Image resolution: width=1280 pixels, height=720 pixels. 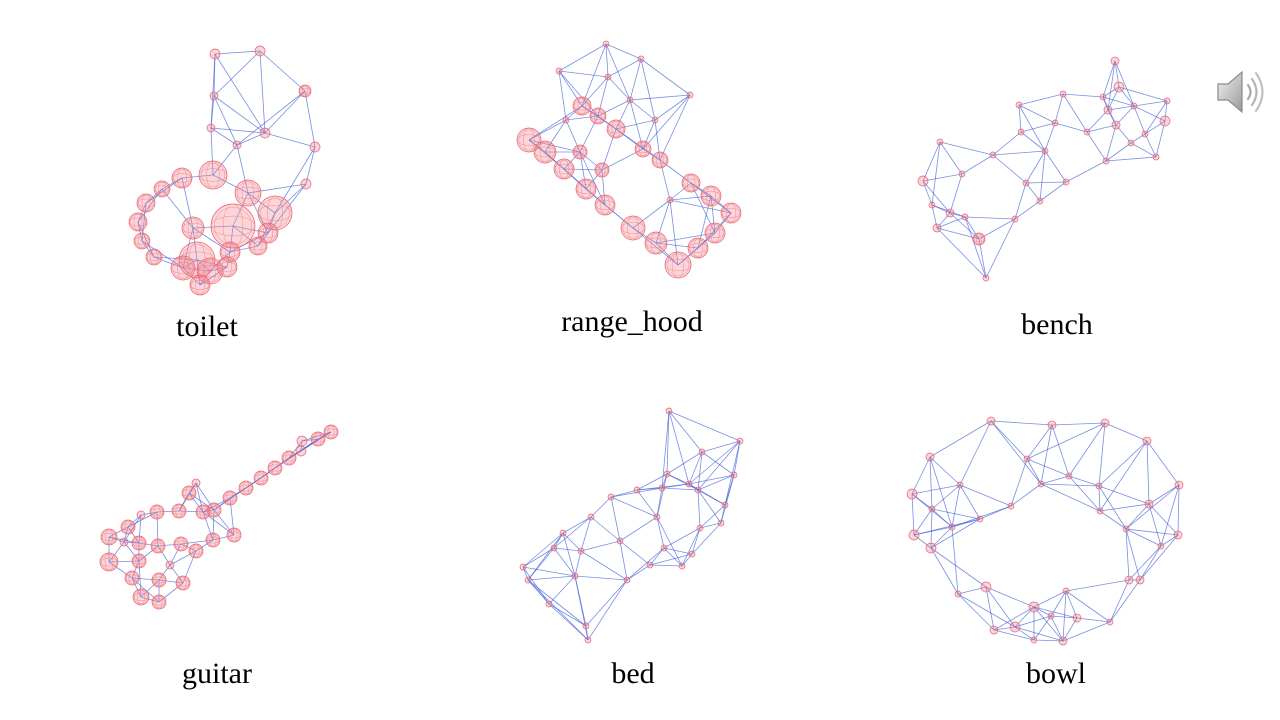 I want to click on guitar-nodes, so click(x=219, y=517).